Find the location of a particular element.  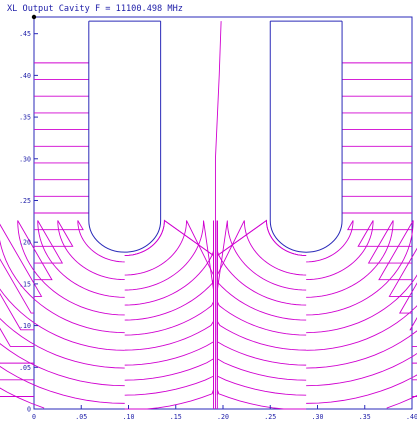

x-axis-tick-label: .40 is located at coordinates (411, 417).